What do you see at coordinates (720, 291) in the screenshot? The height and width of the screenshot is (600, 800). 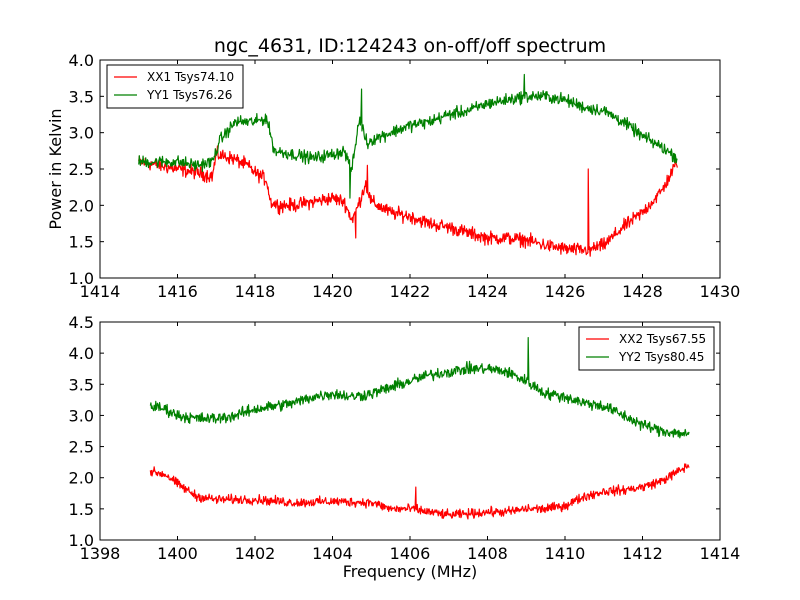 I see `x-tick-label: 1430` at bounding box center [720, 291].